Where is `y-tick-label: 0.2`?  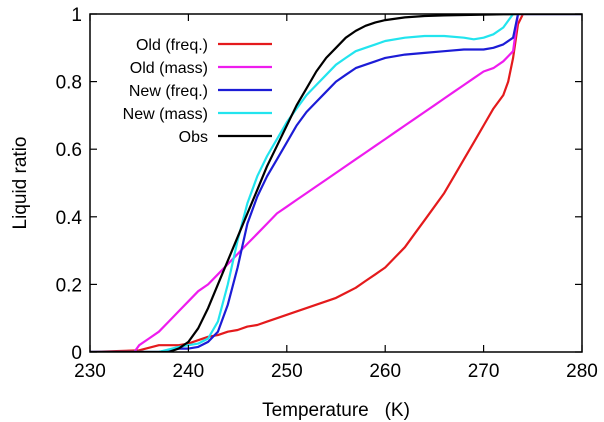 y-tick-label: 0.2 is located at coordinates (69, 285).